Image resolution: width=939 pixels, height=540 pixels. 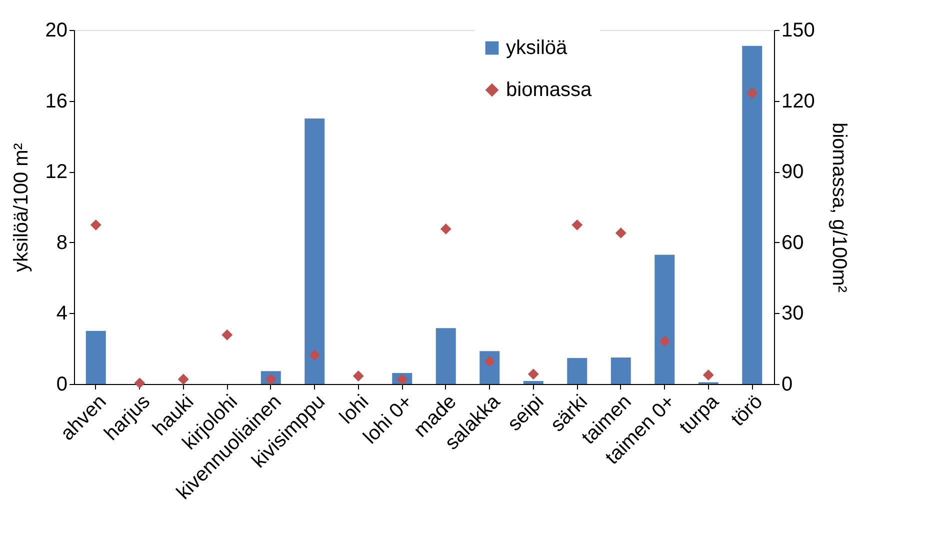 I want to click on y2-tick-label: 0, so click(x=787, y=385).